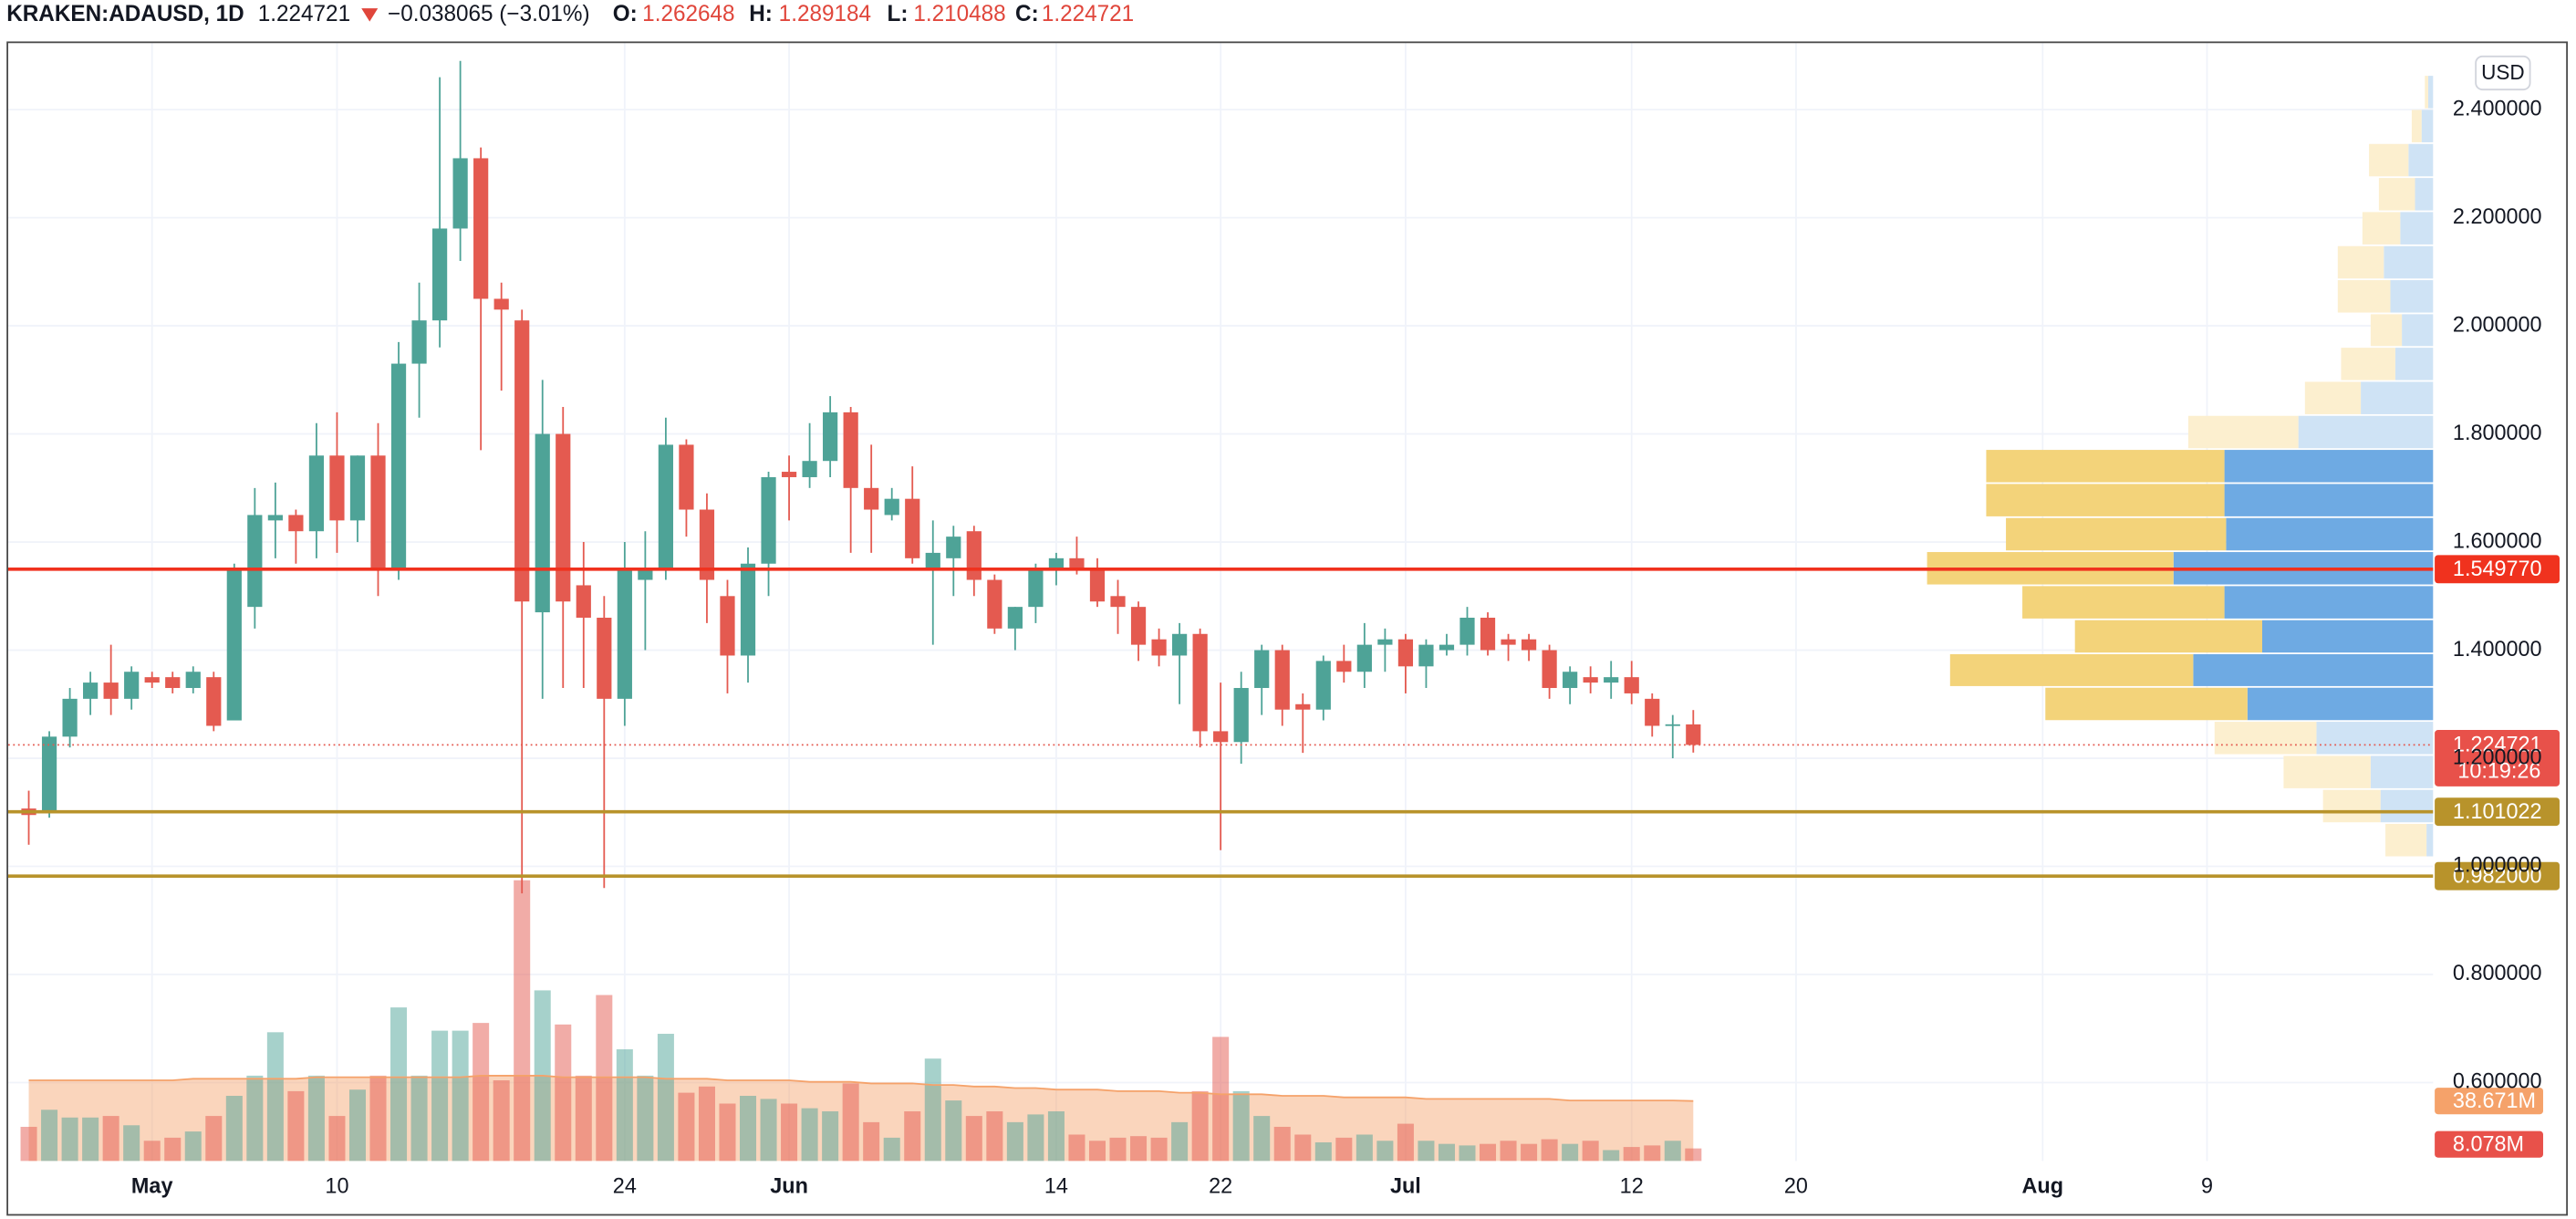 The image size is (2576, 1219). I want to click on x-tick-label: May, so click(152, 1186).